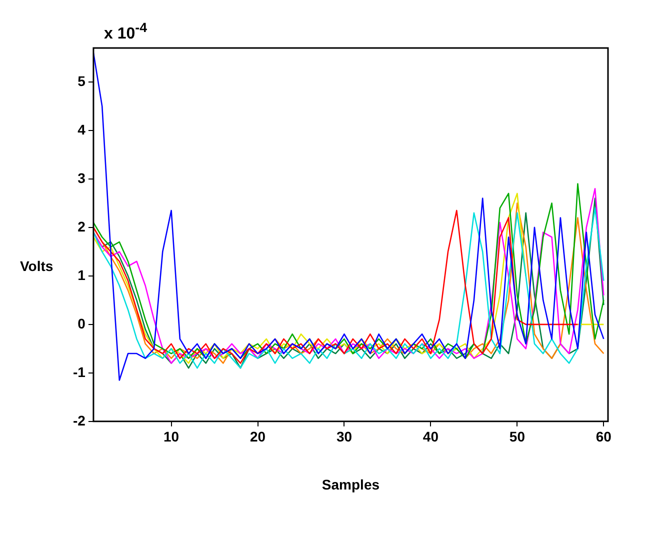 The height and width of the screenshot is (537, 660). I want to click on y-tick-label: -2, so click(79, 420).